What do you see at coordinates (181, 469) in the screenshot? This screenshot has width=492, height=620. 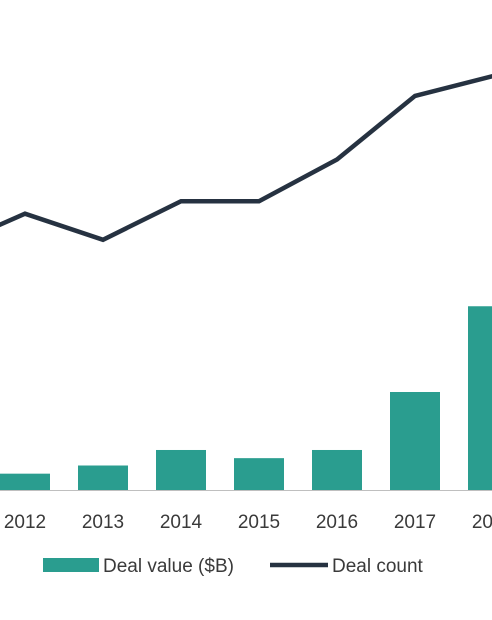 I see `bar-2014` at bounding box center [181, 469].